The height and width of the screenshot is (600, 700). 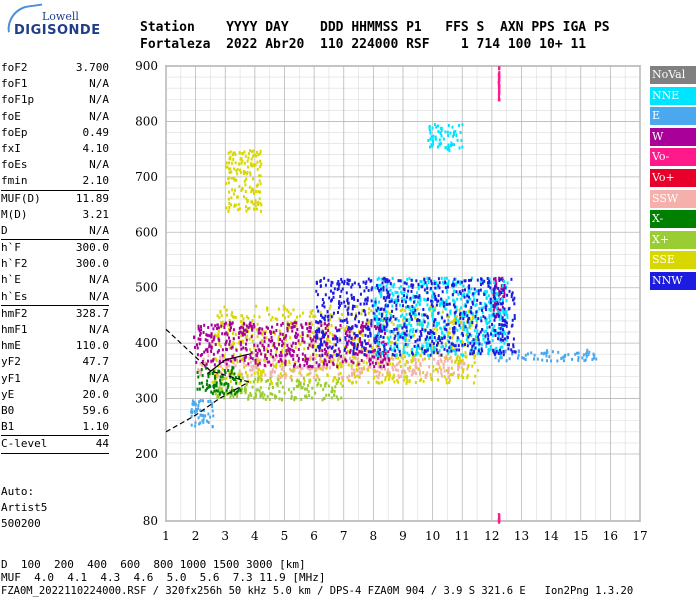 What do you see at coordinates (150, 521) in the screenshot?
I see `y-tick-label: 80` at bounding box center [150, 521].